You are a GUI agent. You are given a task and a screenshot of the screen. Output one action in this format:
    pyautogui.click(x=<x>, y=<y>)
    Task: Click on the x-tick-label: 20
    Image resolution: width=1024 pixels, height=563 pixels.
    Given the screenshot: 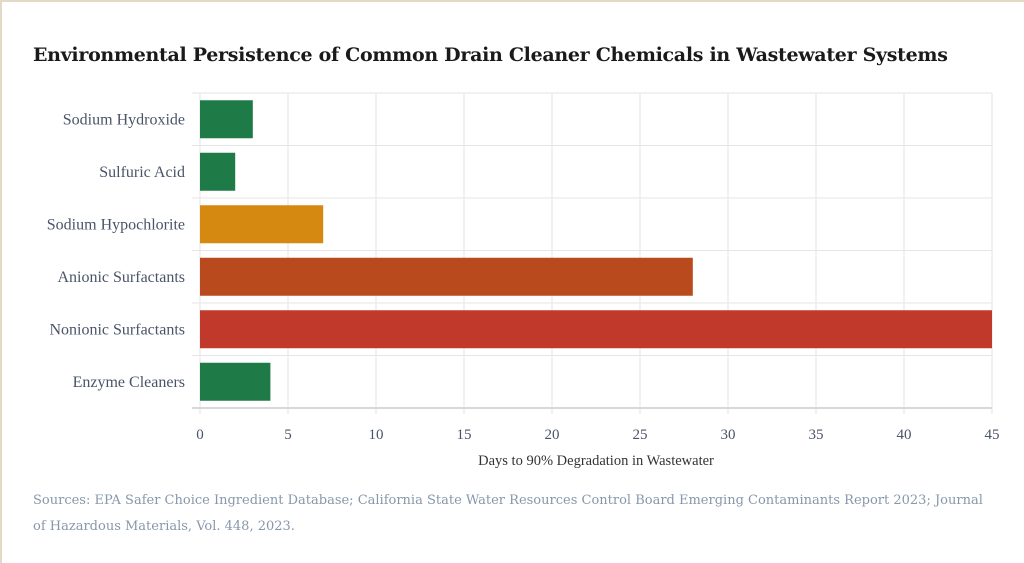 What is the action you would take?
    pyautogui.click(x=552, y=435)
    